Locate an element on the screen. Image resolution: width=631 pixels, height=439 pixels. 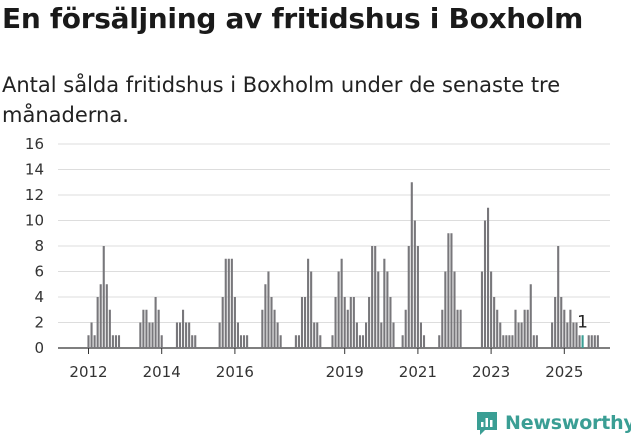
highlight-bar is located at coordinates (582, 341).